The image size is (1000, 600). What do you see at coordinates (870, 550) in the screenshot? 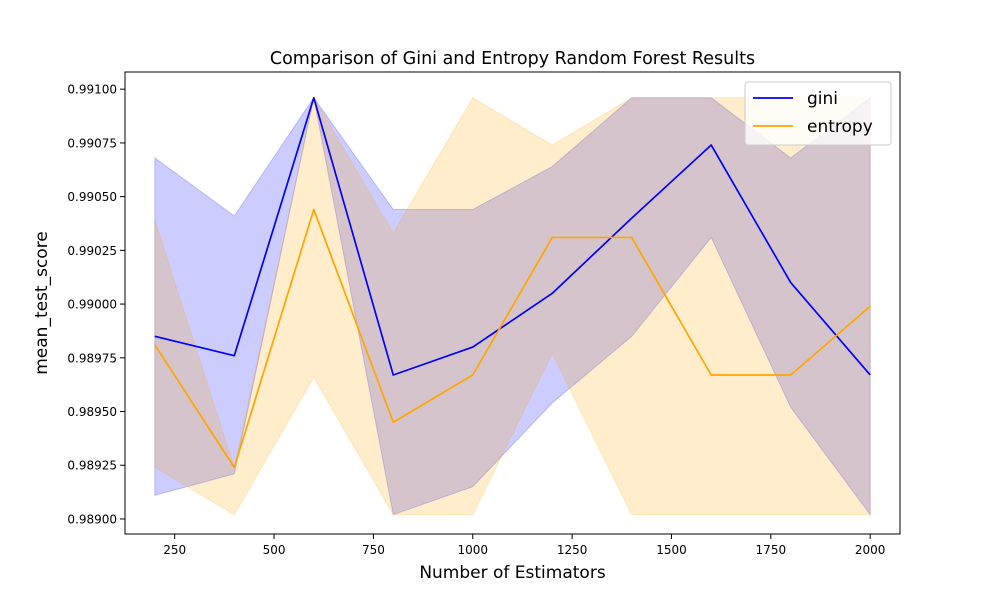
I see `x-tick-label: 2000` at bounding box center [870, 550].